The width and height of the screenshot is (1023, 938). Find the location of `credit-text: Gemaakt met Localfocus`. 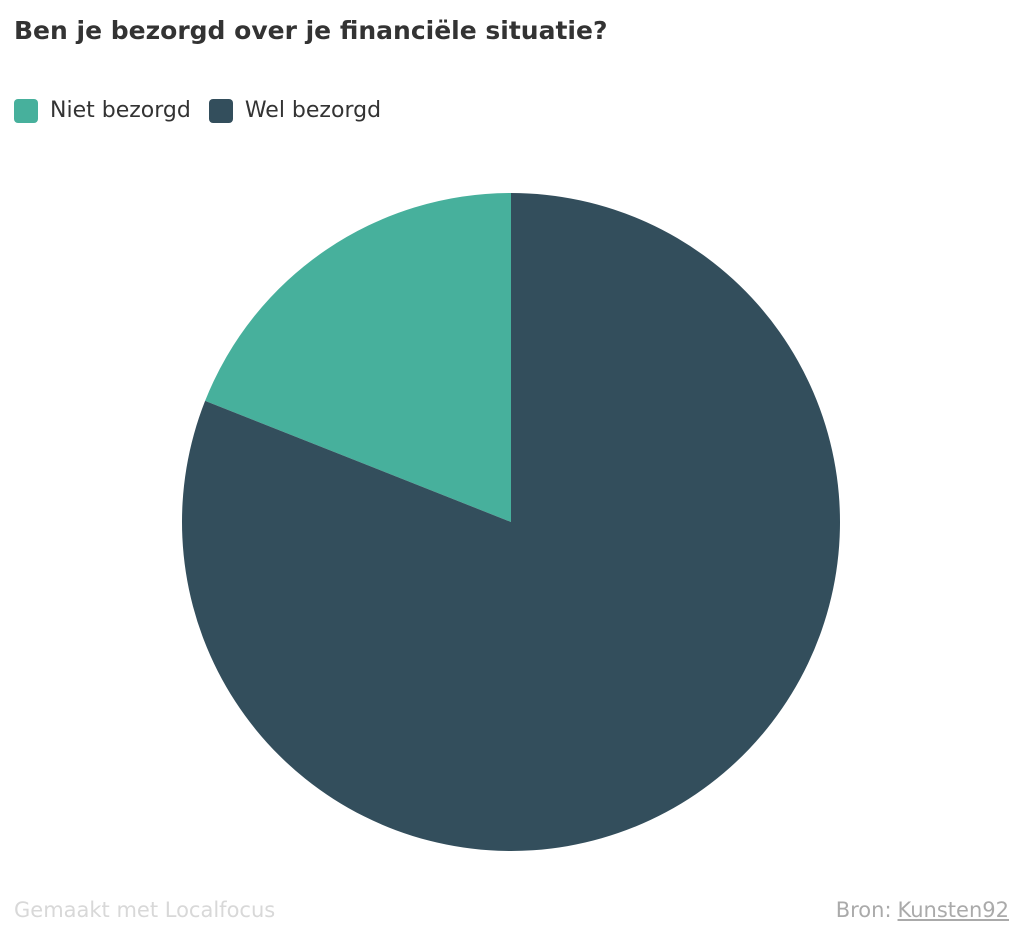

credit-text: Gemaakt met Localfocus is located at coordinates (145, 910).